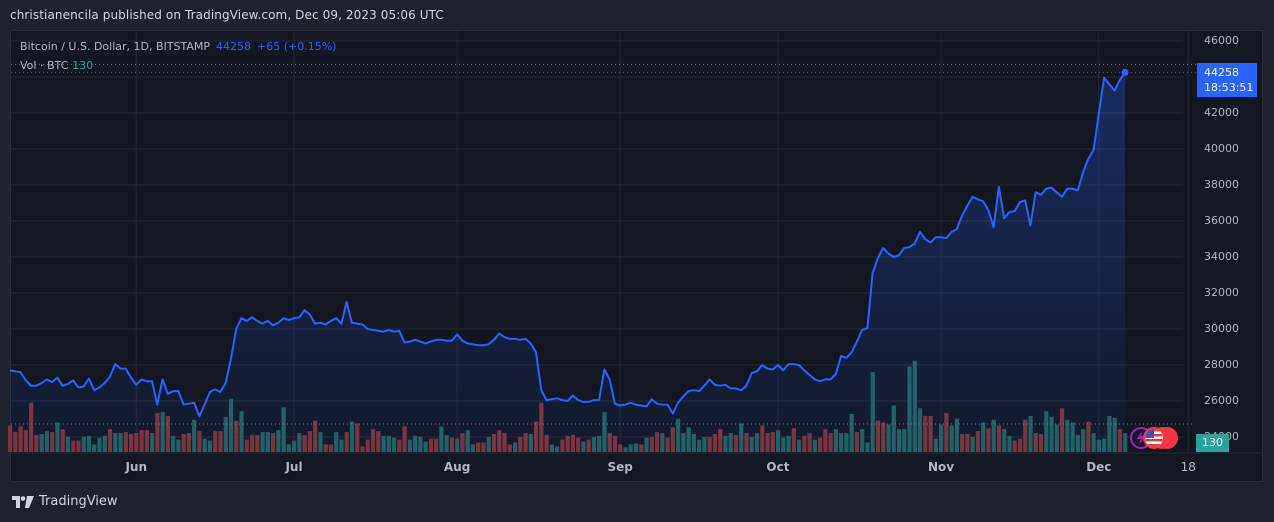 This screenshot has width=1274, height=522. I want to click on volume-legend: Vol · BTC 130, so click(56, 65).